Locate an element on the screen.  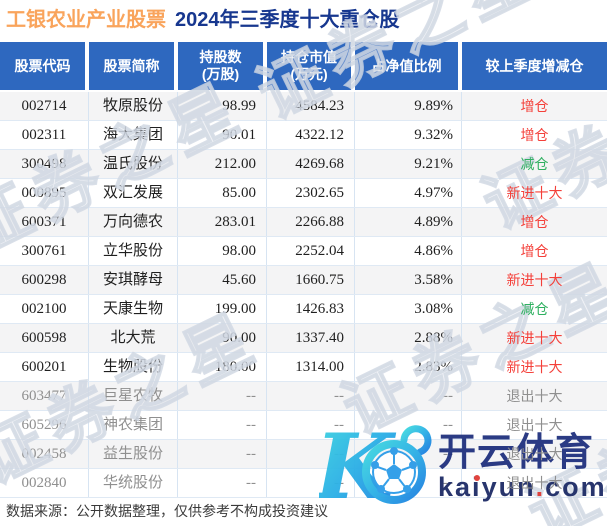
market-value: 4584.23 is located at coordinates (311, 106).